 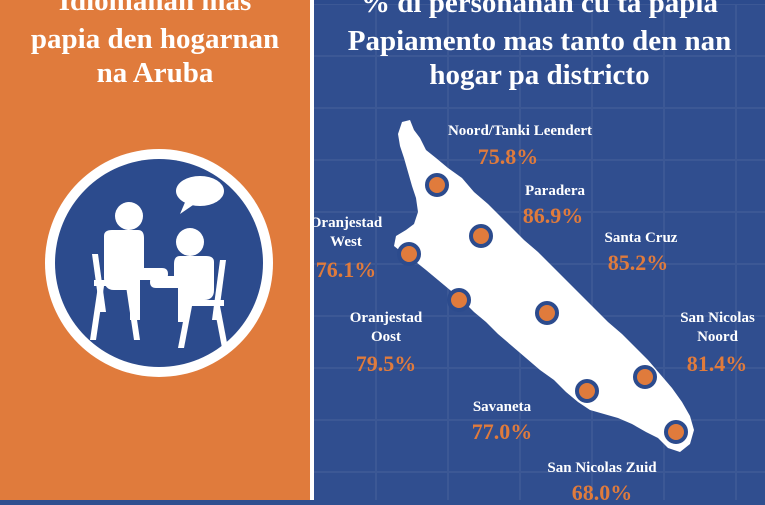 I want to click on right-title-line2: Papiamento mas tanto den nan, so click(x=539, y=41).